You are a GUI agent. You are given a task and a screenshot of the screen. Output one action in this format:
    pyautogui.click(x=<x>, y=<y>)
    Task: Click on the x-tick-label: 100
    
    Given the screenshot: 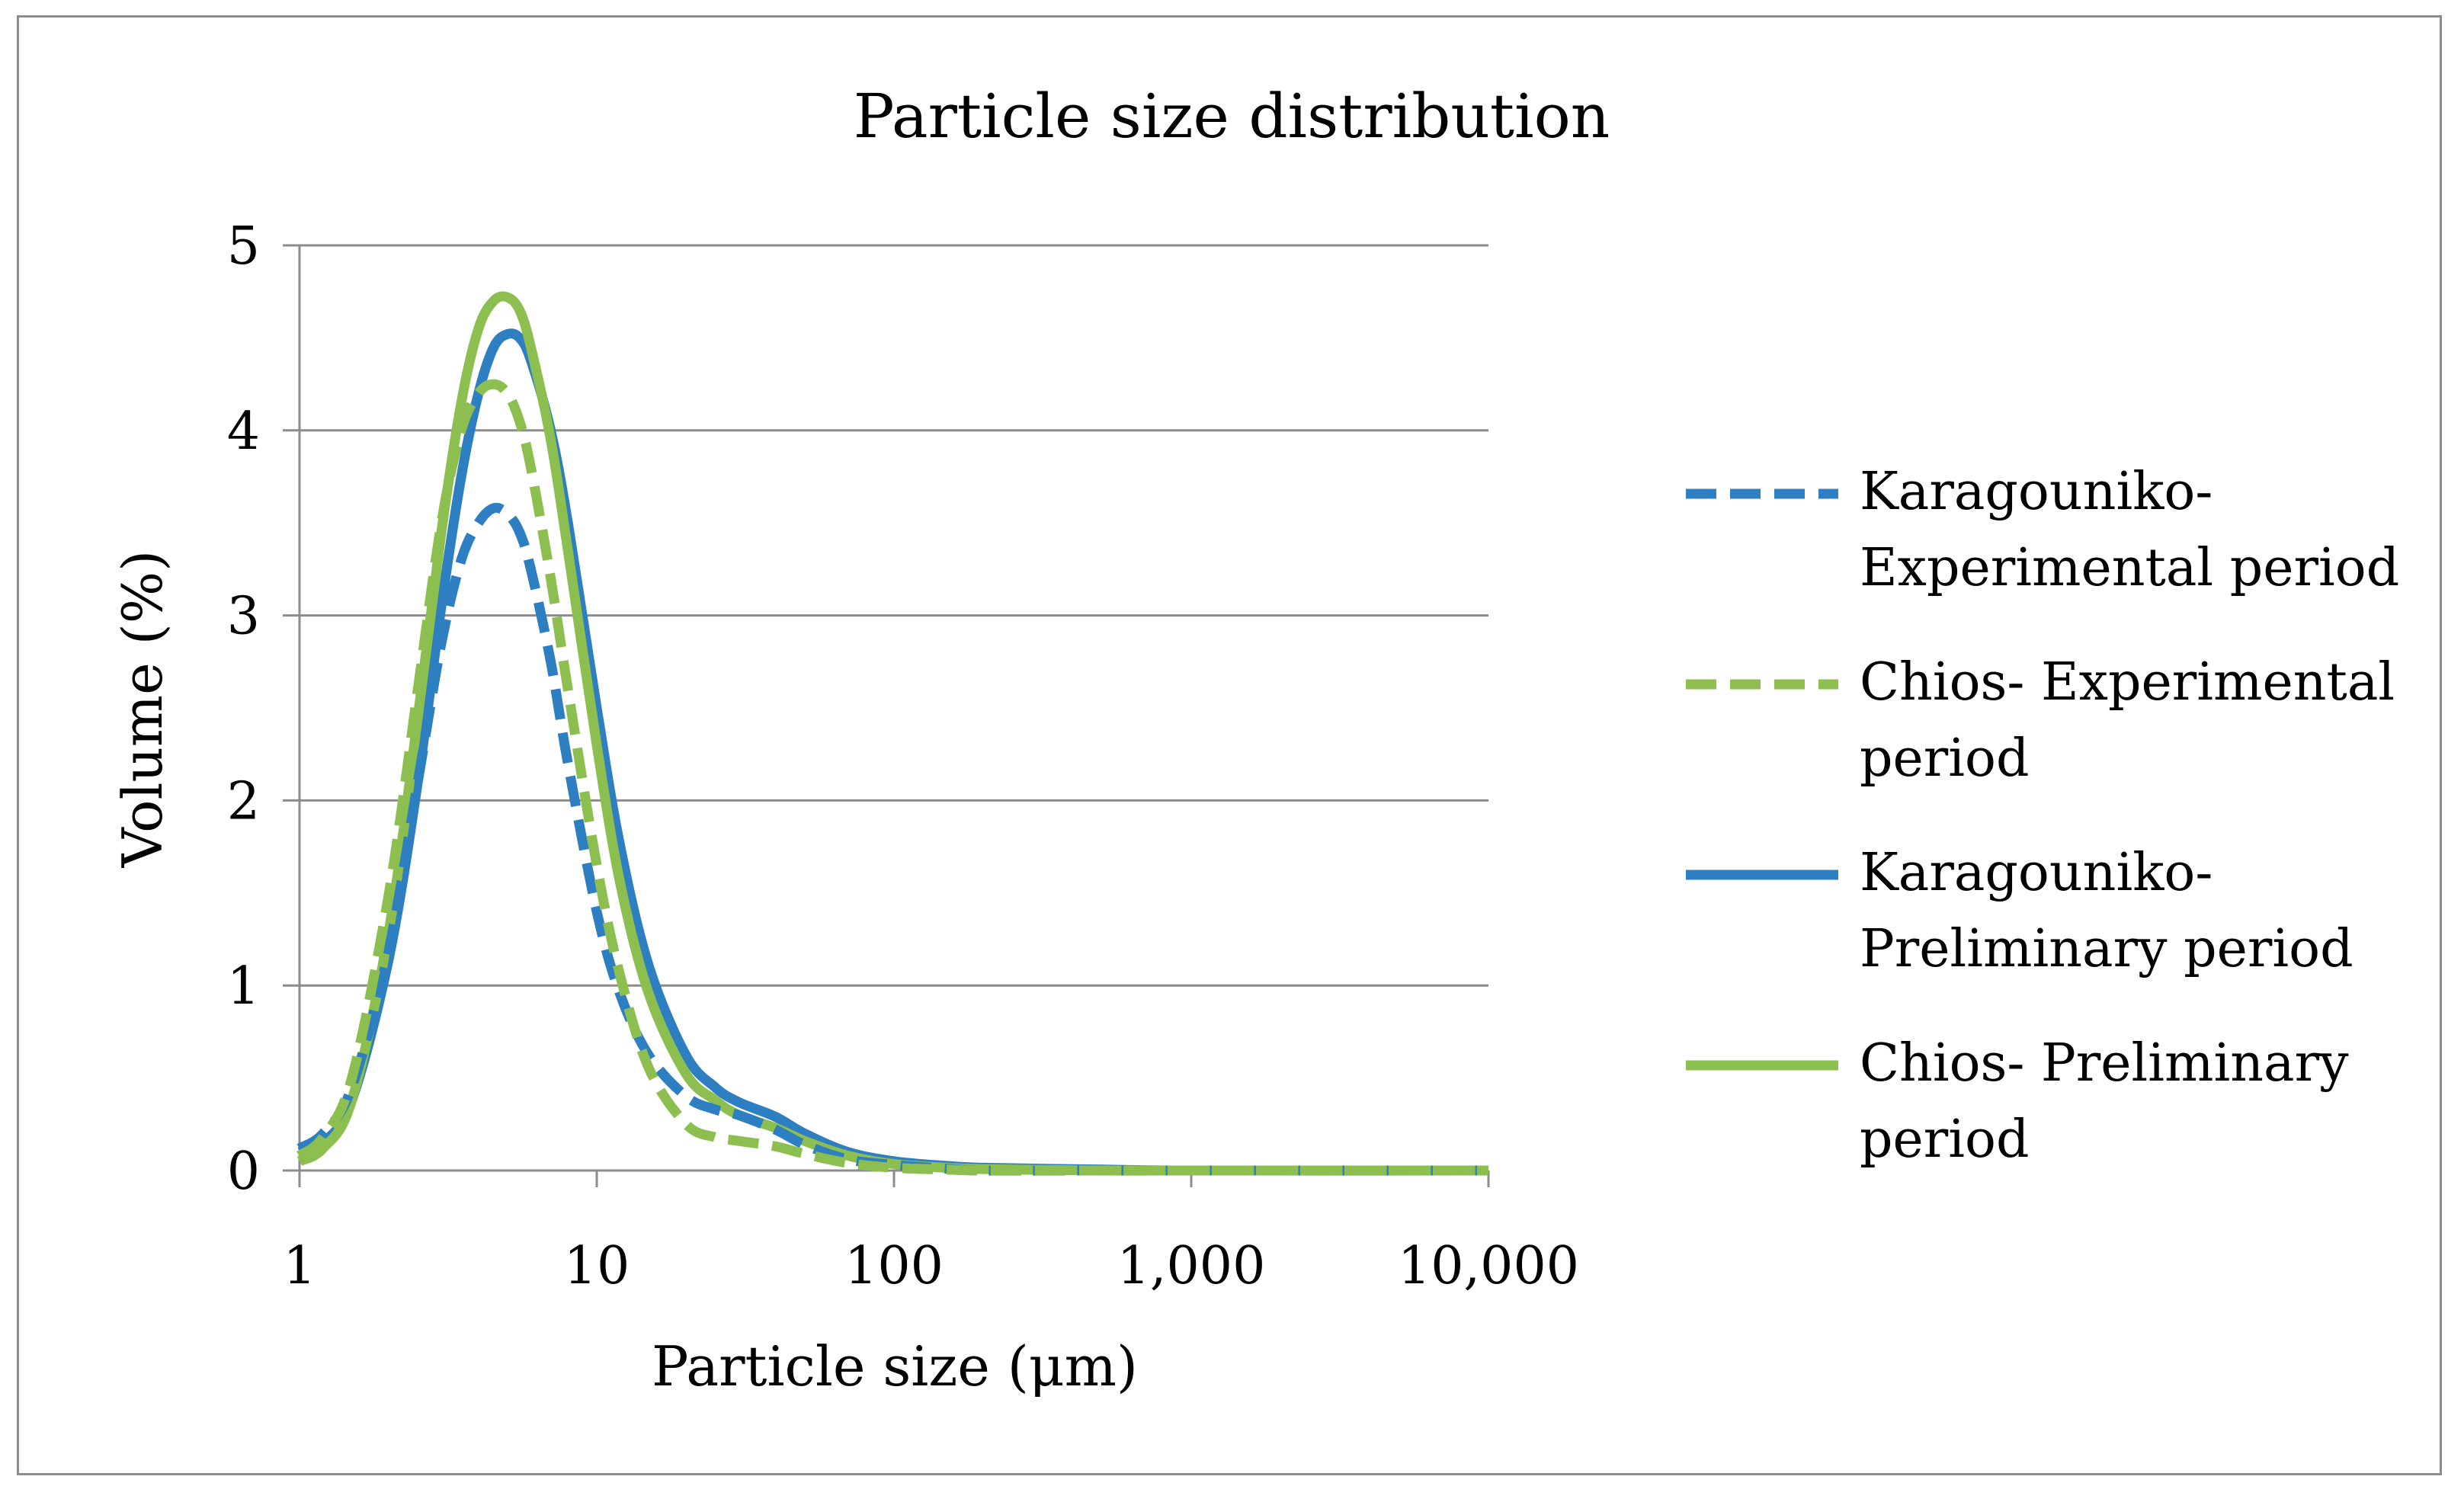 What is the action you would take?
    pyautogui.click(x=894, y=1266)
    